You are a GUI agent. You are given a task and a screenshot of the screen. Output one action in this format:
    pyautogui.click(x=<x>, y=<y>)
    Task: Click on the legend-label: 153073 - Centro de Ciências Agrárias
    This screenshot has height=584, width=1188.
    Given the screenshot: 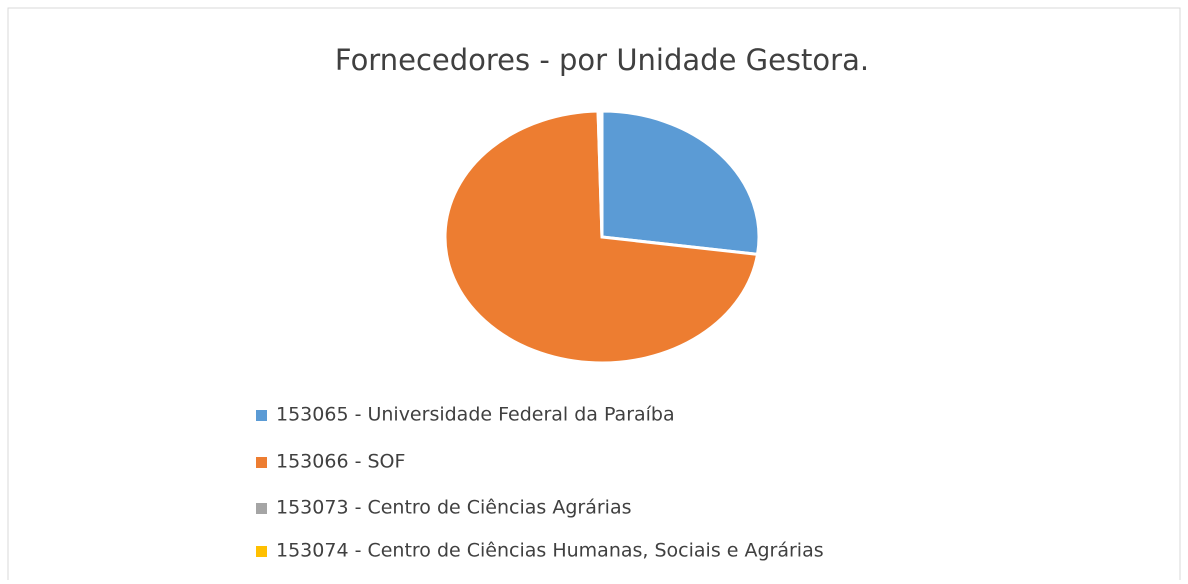 What is the action you would take?
    pyautogui.click(x=454, y=508)
    